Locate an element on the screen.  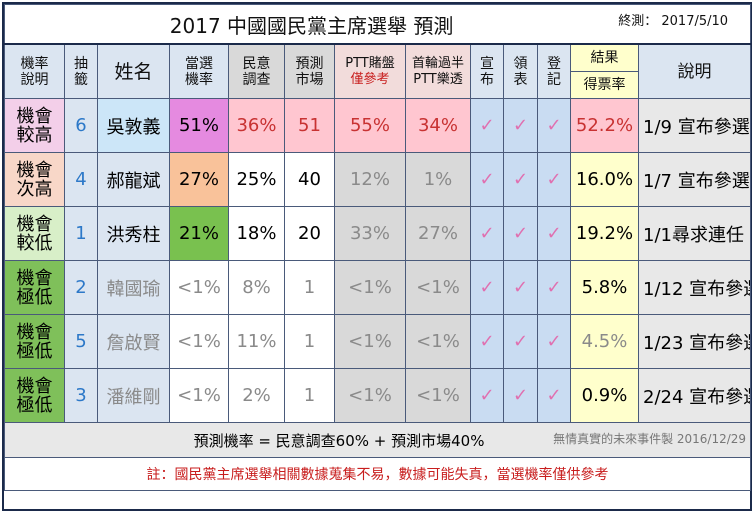
candidate-name: 郝龍斌 is located at coordinates (133, 179).